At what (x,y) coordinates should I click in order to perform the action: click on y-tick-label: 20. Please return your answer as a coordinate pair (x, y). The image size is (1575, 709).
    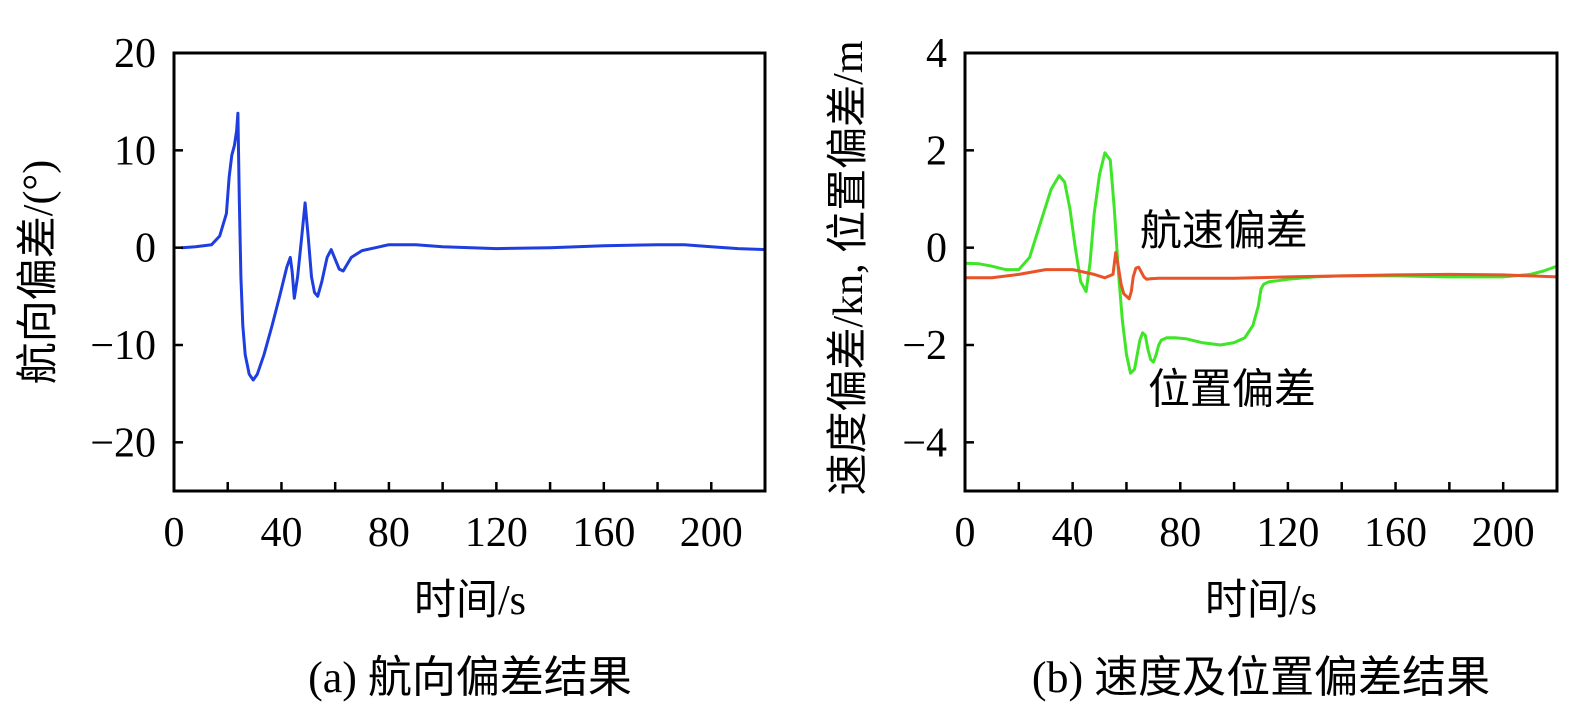
    Looking at the image, I should click on (135, 54).